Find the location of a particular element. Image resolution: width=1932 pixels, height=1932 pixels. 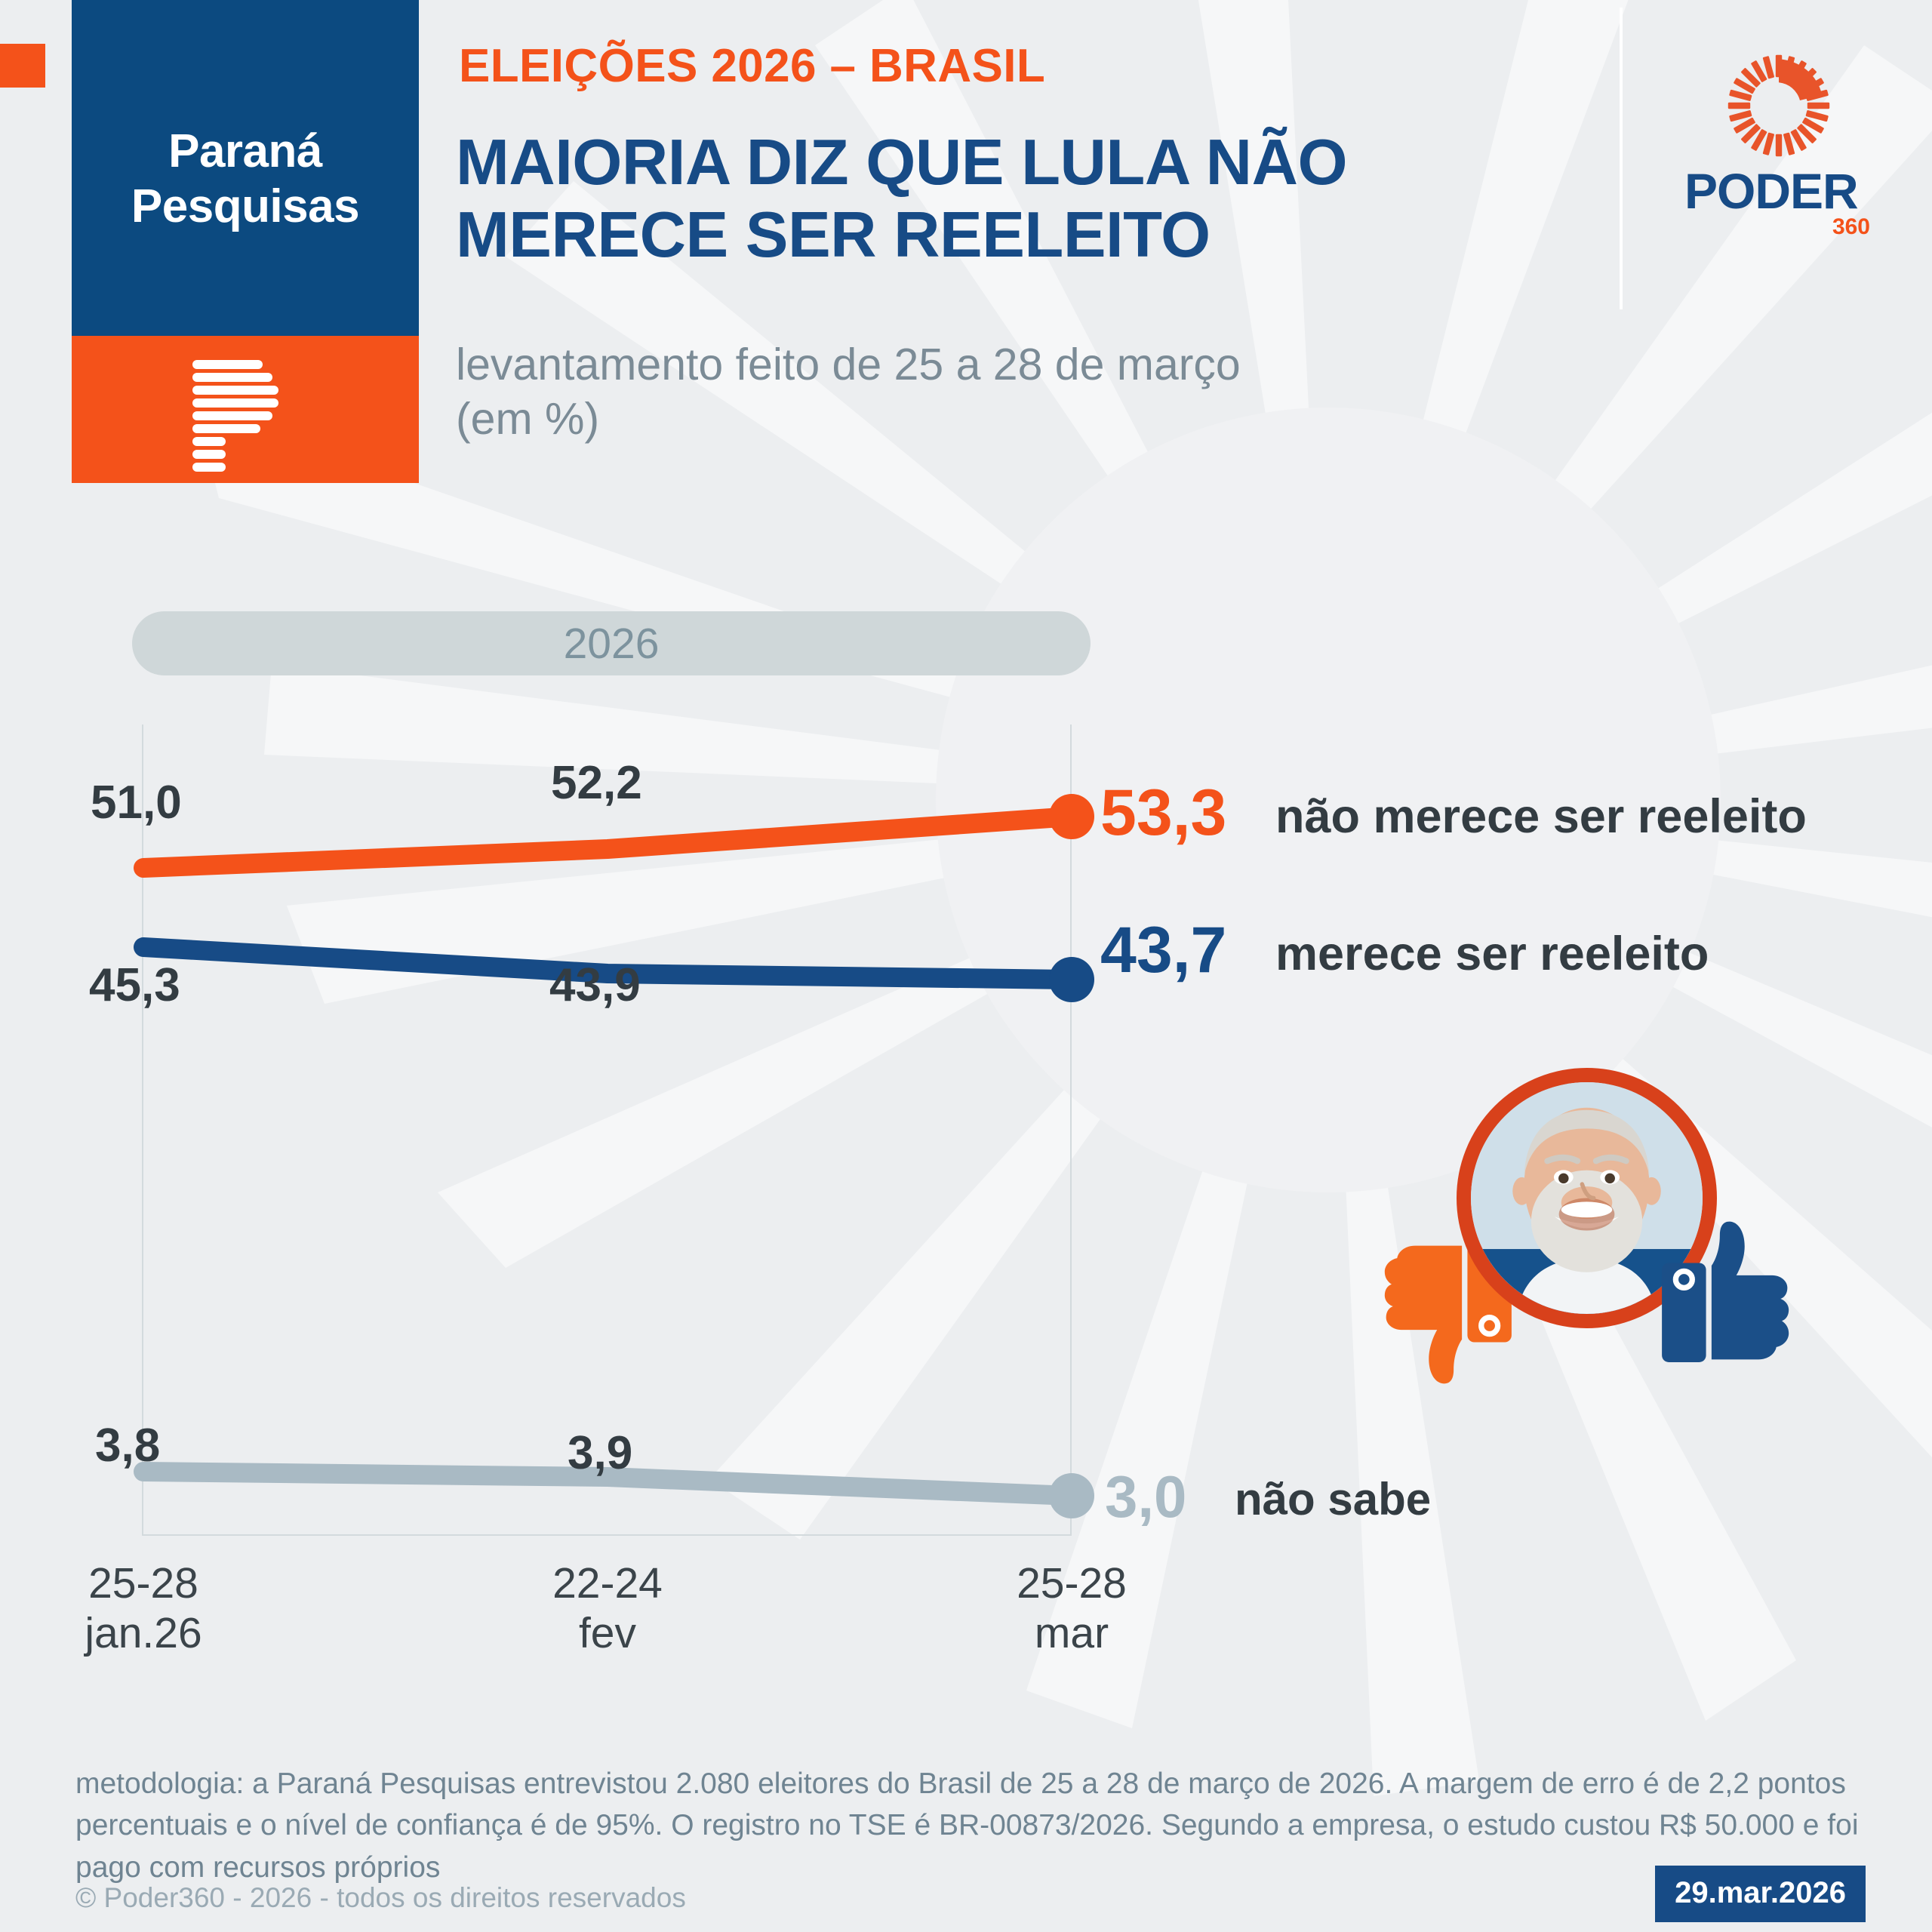

pollster-name-line2: Pesquisas is located at coordinates (245, 206).